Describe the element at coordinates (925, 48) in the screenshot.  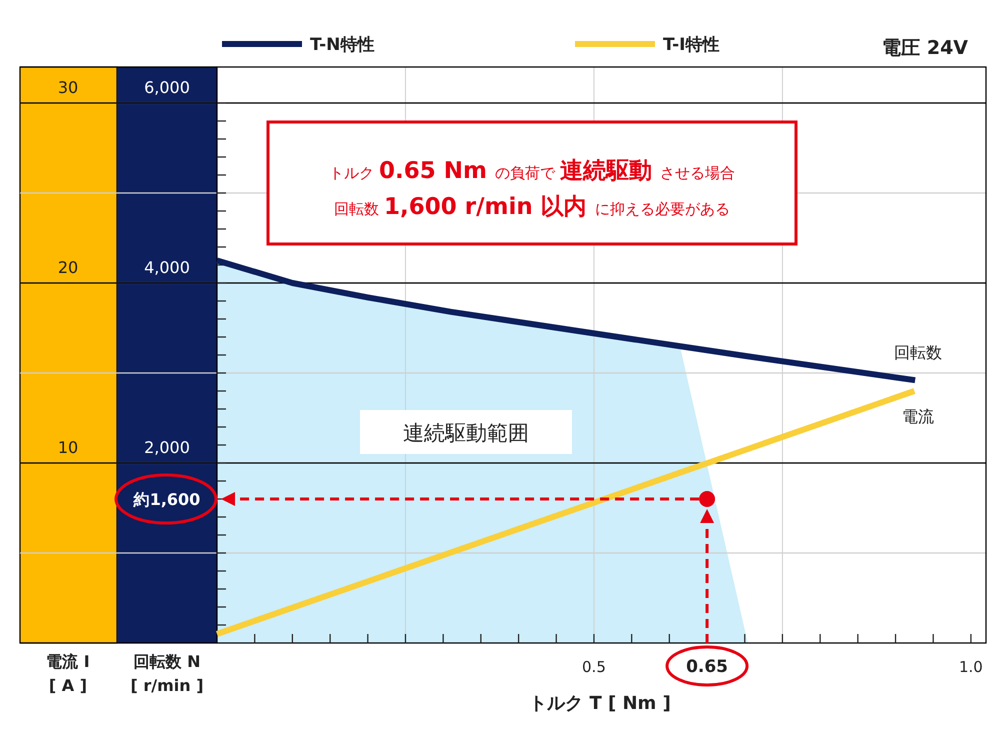
I see `chart-title: 電圧 24V` at that location.